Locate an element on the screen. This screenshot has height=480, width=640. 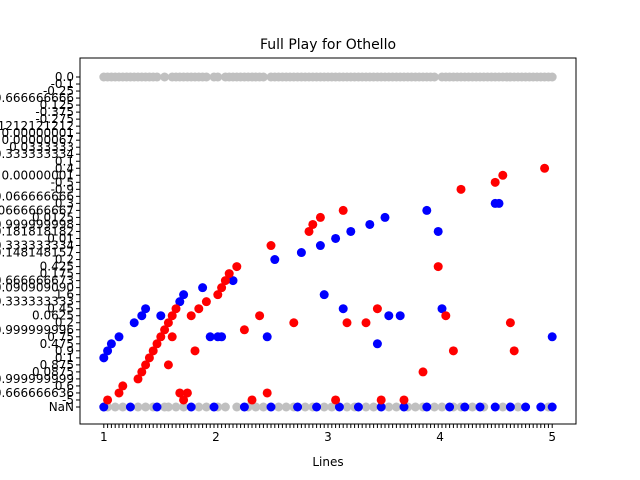
y-tick-label: -0.1 is located at coordinates (62, 84).